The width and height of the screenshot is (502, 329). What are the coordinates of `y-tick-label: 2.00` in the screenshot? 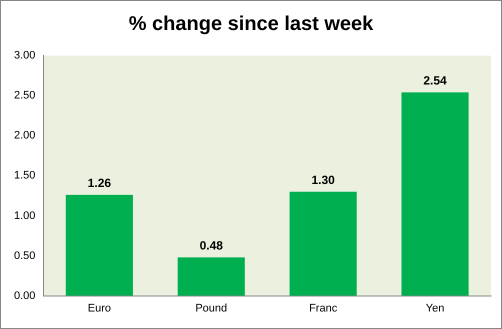 It's located at (25, 136).